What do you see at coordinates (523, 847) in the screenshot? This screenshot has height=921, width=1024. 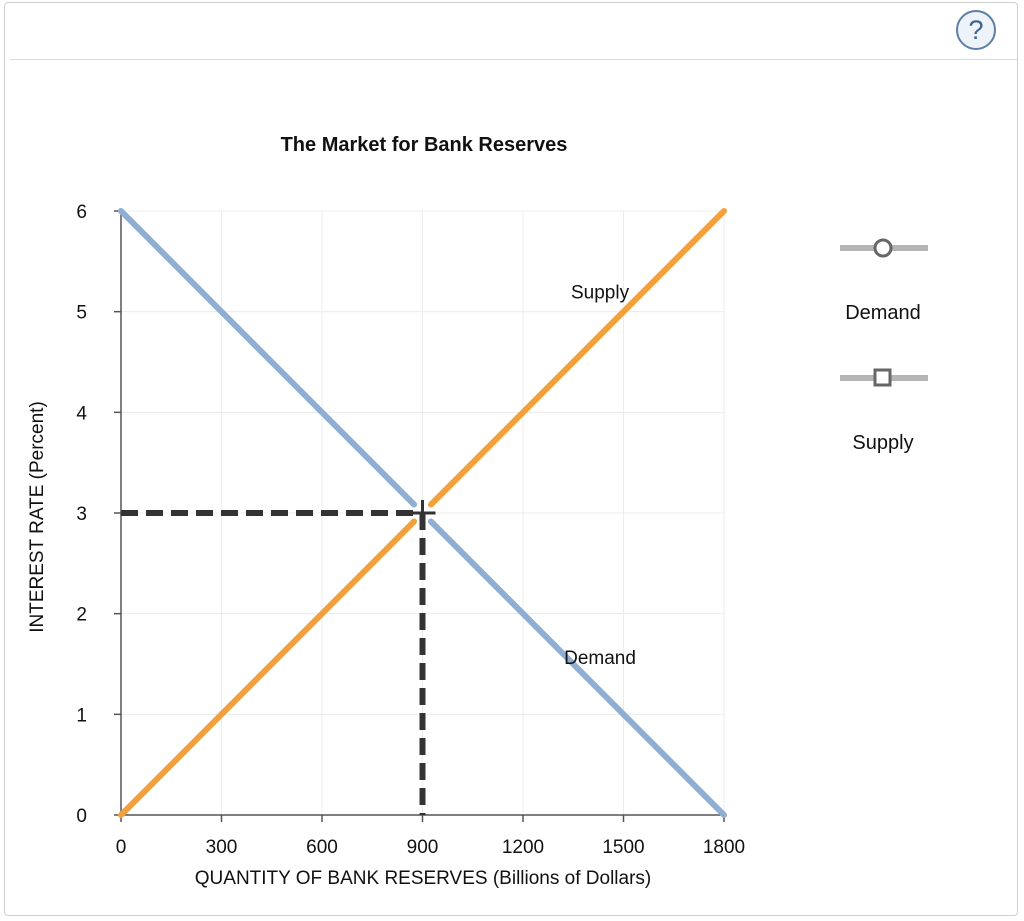 I see `x-tick-label: 1200` at bounding box center [523, 847].